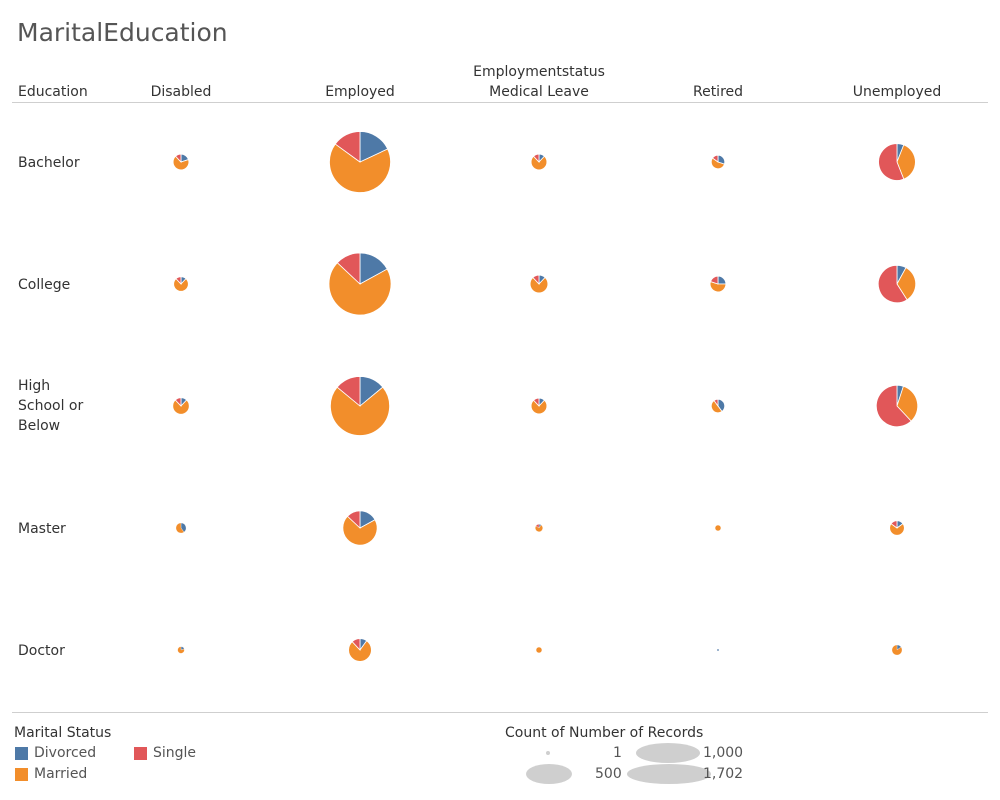 The width and height of the screenshot is (1000, 800). I want to click on color-legend-title: Marital Status, so click(63, 733).